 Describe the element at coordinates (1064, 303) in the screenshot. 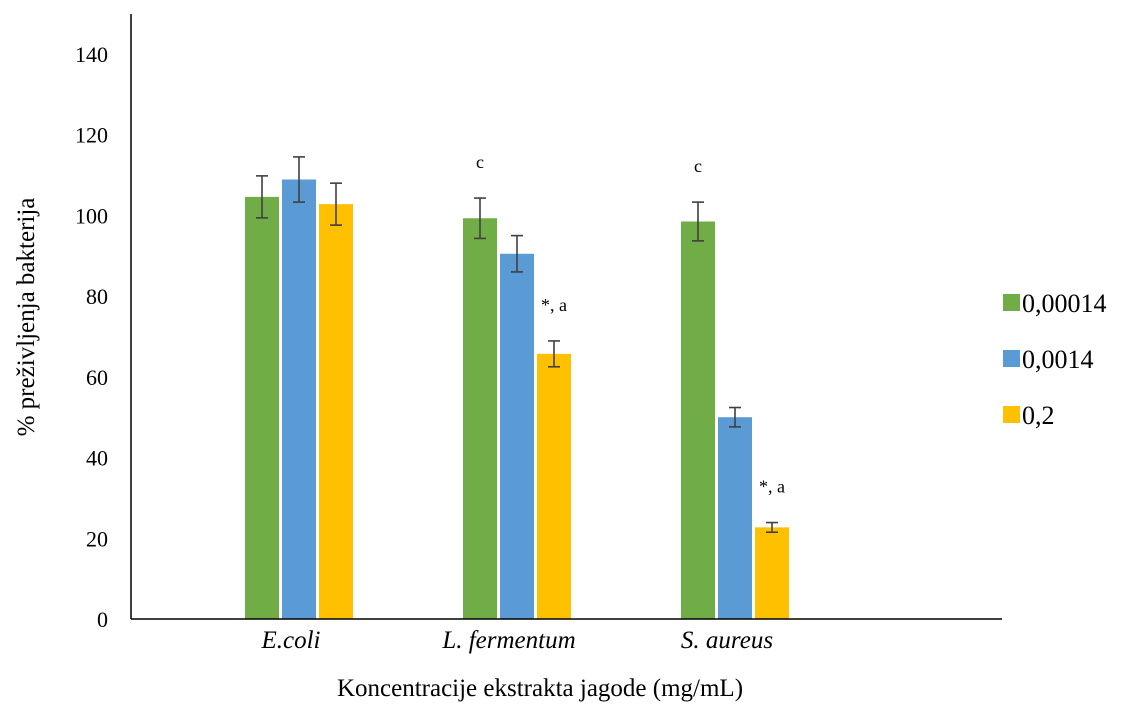

I see `legend-label: 0,00014` at that location.